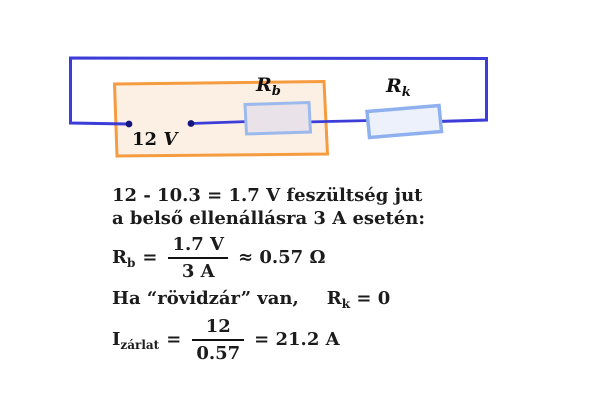 The width and height of the screenshot is (614, 413). Describe the element at coordinates (170, 139) in the screenshot. I see `voltage-unit: V` at that location.